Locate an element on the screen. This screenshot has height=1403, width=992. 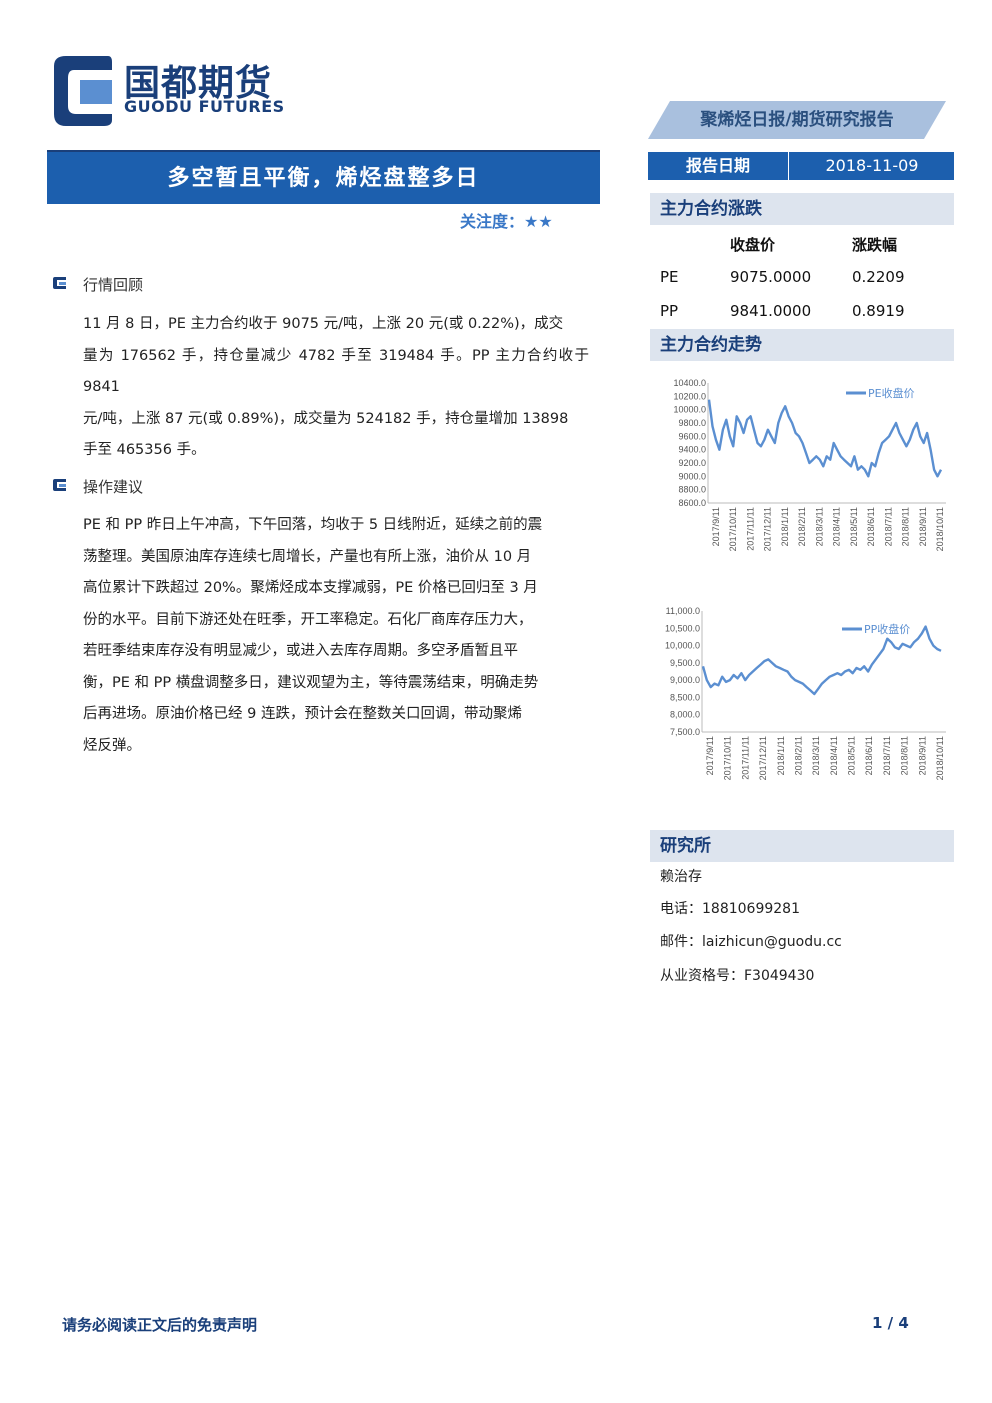
legend-label: PE收盘价 is located at coordinates (891, 393).